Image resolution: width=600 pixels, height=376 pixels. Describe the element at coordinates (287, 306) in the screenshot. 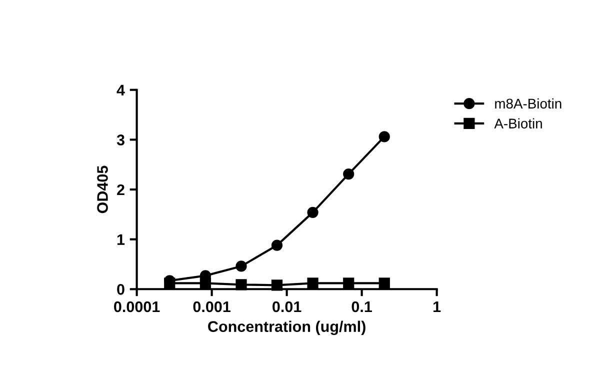

I see `x-tick-label: 0.01` at that location.